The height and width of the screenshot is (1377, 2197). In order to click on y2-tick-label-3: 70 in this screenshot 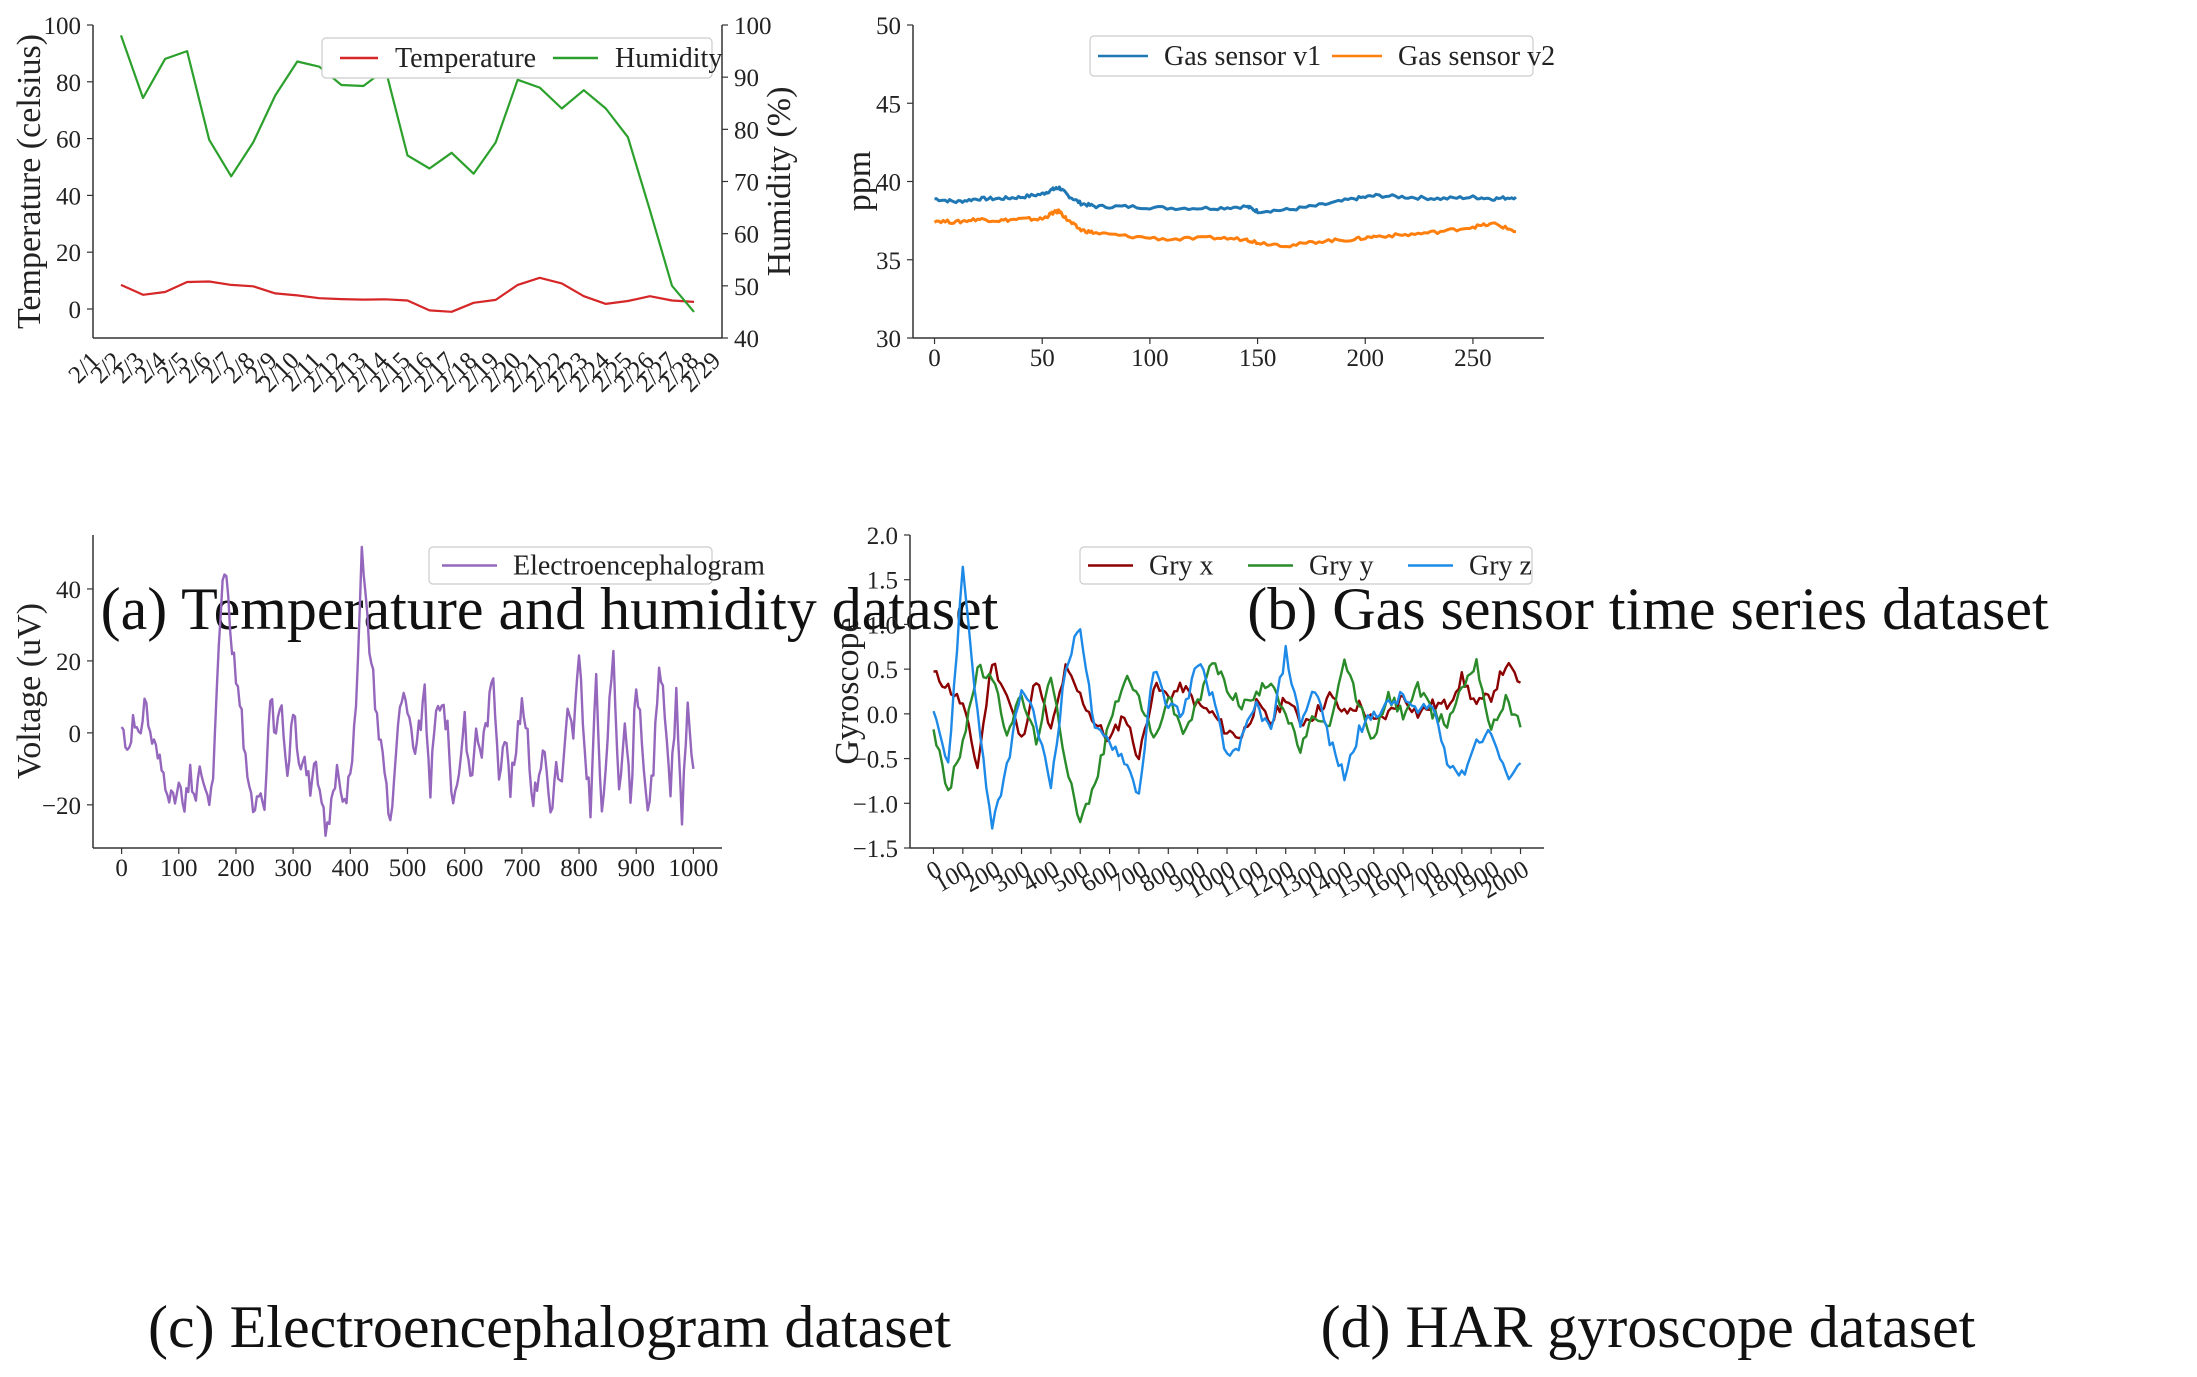, I will do `click(746, 183)`.